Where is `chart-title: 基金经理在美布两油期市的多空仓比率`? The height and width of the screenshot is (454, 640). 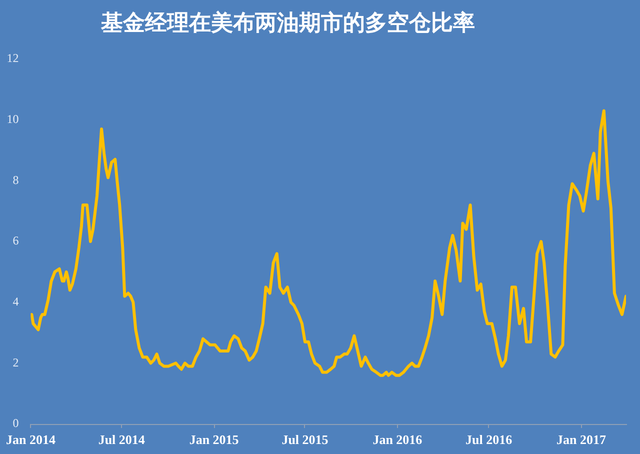
chart-title: 基金经理在美布两油期市的多空仓比率 is located at coordinates (288, 24).